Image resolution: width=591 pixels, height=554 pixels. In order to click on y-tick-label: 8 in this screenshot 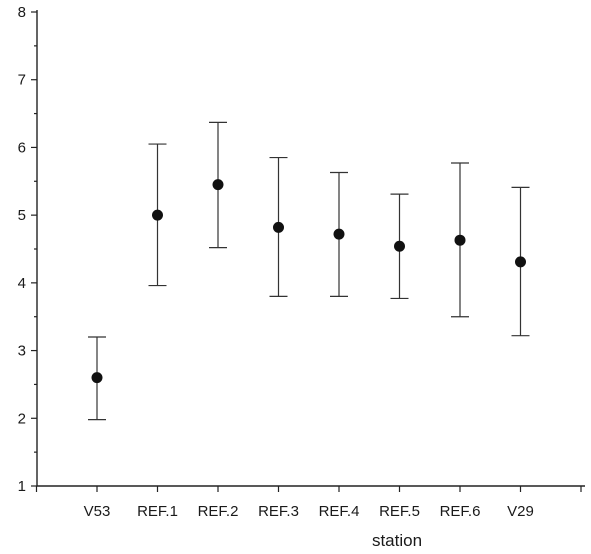, I will do `click(22, 12)`.